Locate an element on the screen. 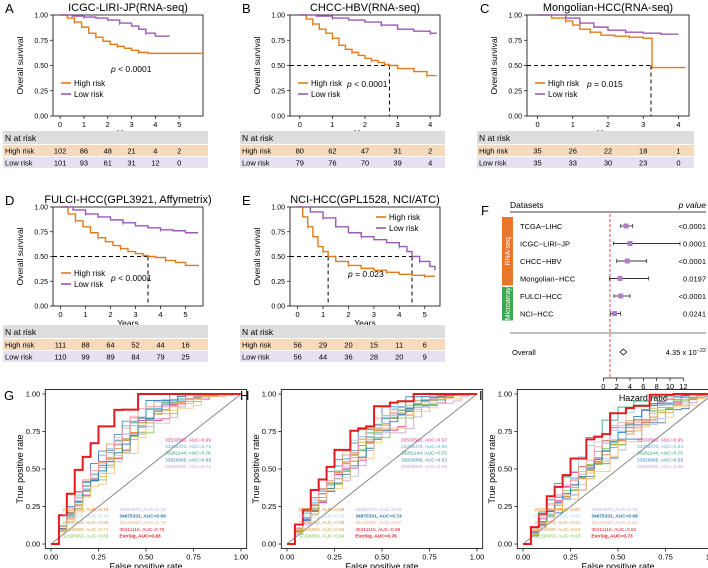 Image resolution: width=708 pixels, height=568 pixels. roc-legend-entry: 23825531, AUC=0.74 is located at coordinates (85, 517).